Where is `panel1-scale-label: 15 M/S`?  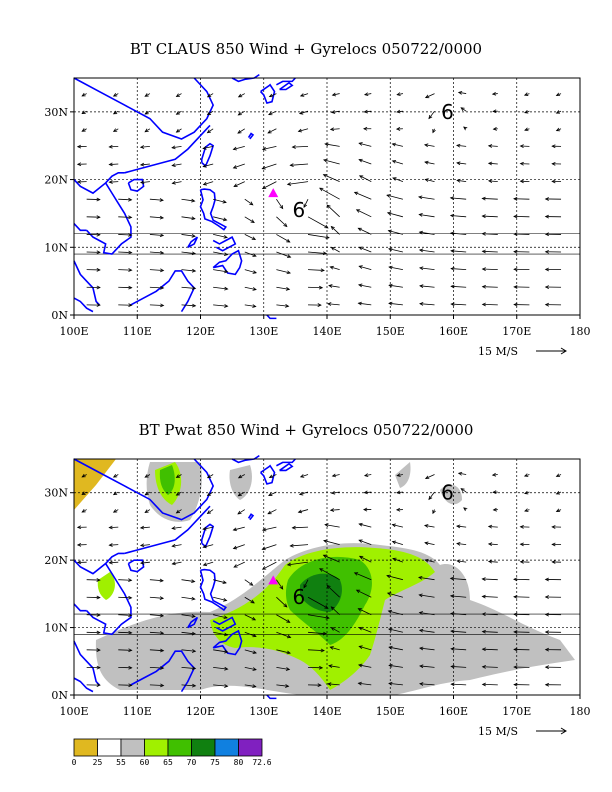
panel1-scale-label: 15 M/S is located at coordinates (498, 351).